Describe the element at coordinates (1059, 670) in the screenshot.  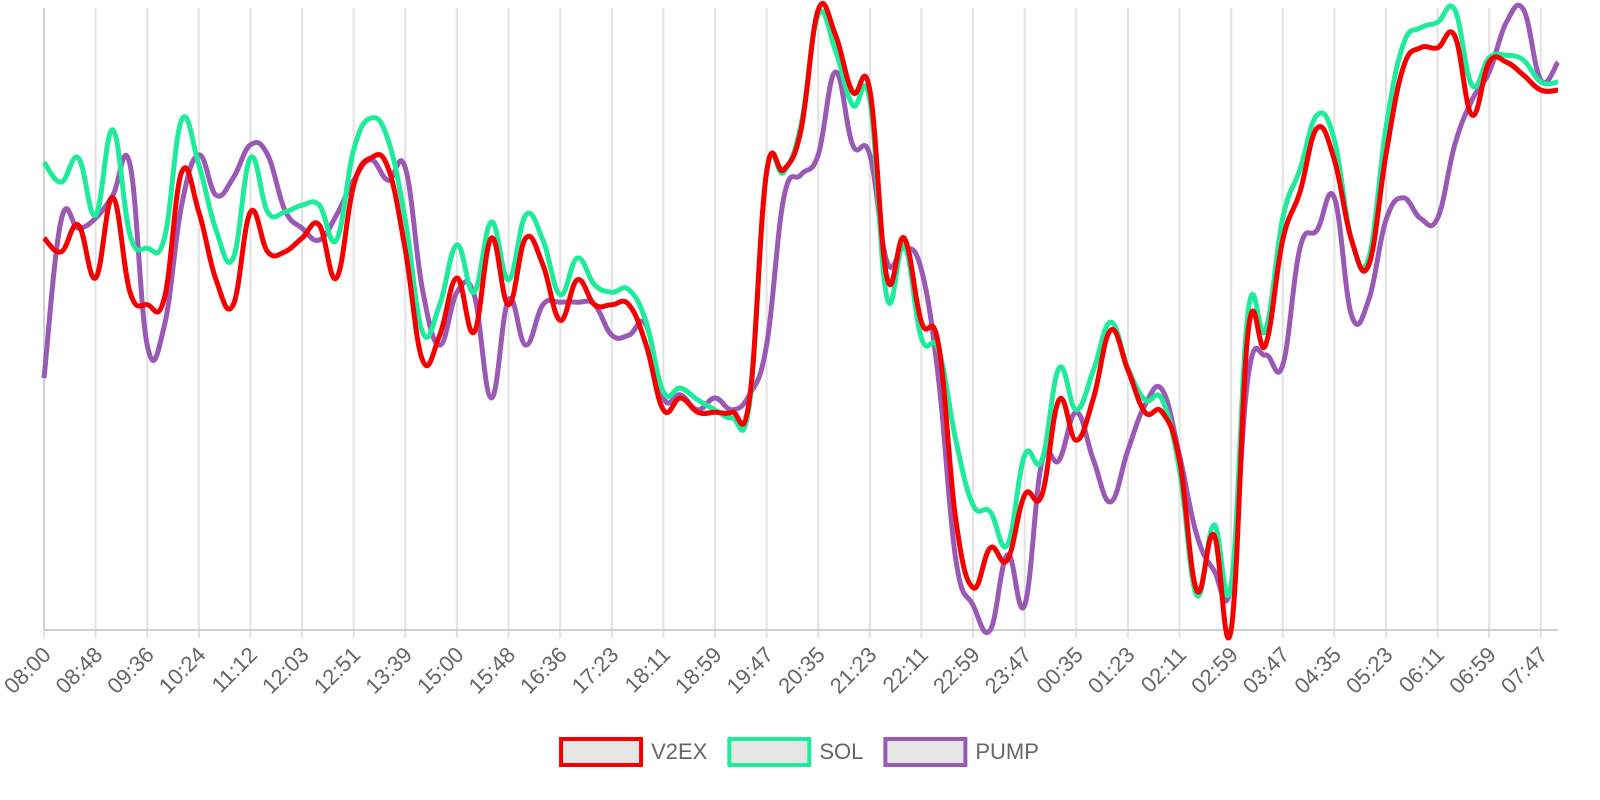
I see `x-tick-label: 00:35` at that location.